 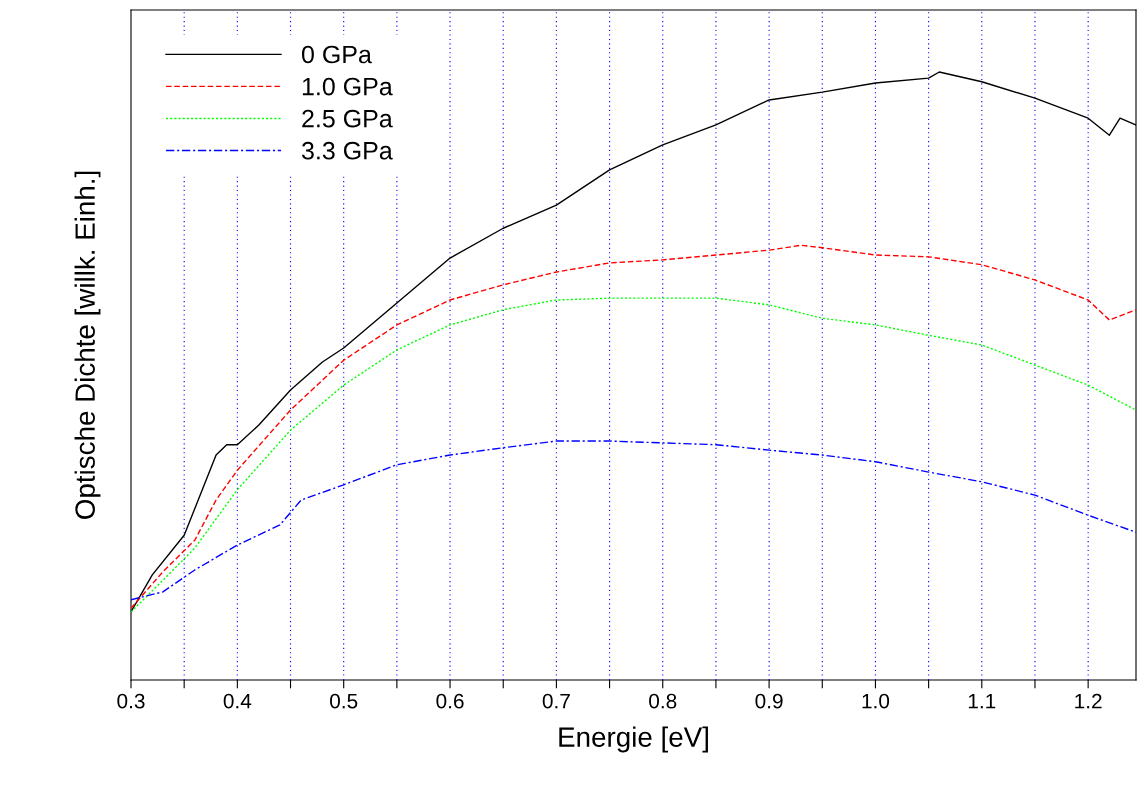 What do you see at coordinates (344, 701) in the screenshot?
I see `x-tick-label: 0.5` at bounding box center [344, 701].